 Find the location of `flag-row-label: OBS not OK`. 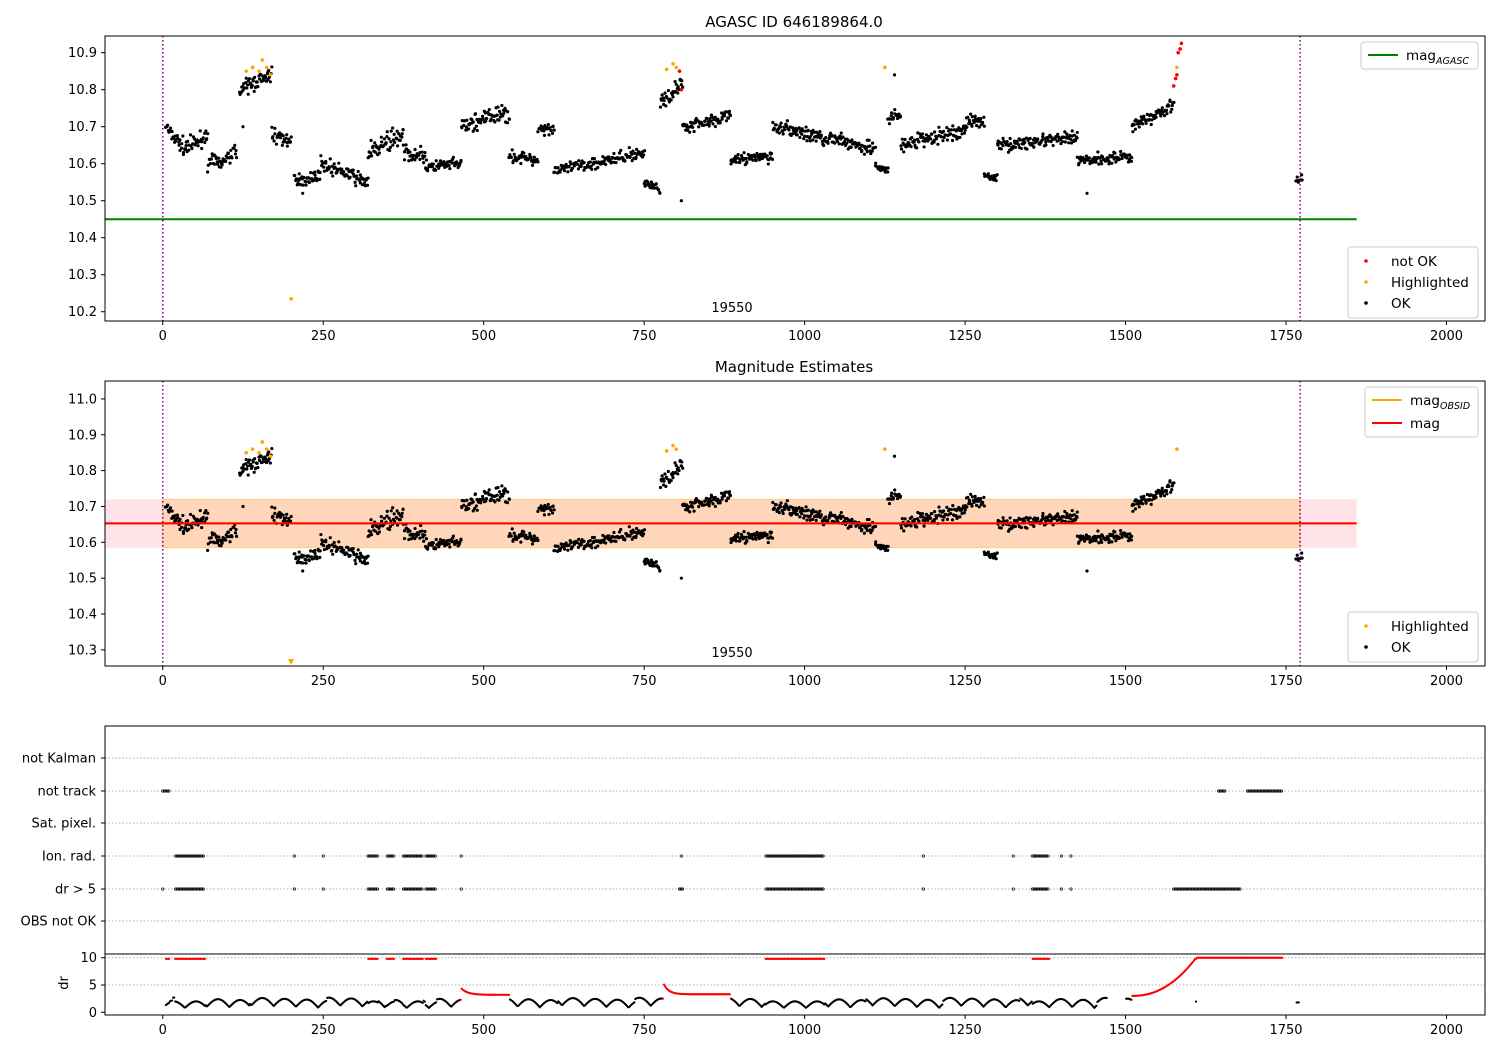

flag-row-label: OBS not OK is located at coordinates (59, 922).